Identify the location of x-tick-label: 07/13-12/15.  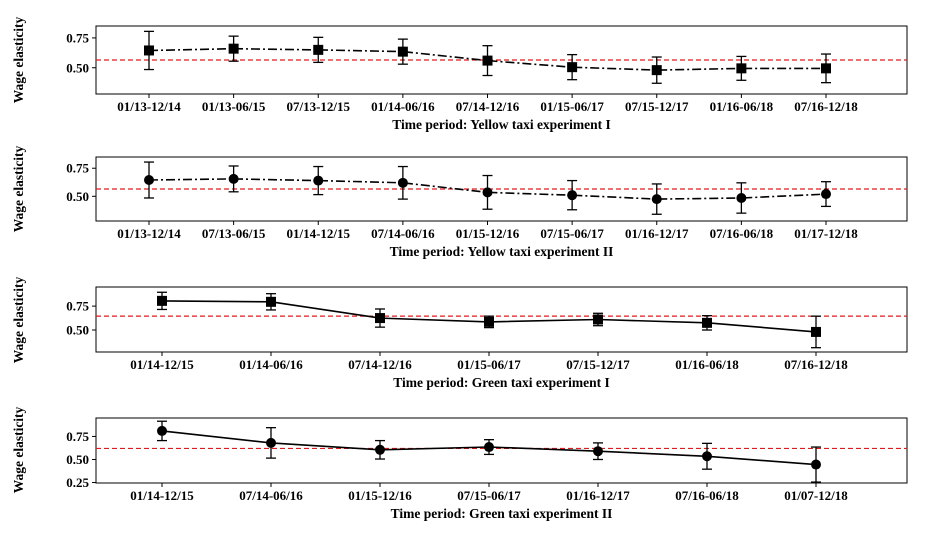
(318, 106).